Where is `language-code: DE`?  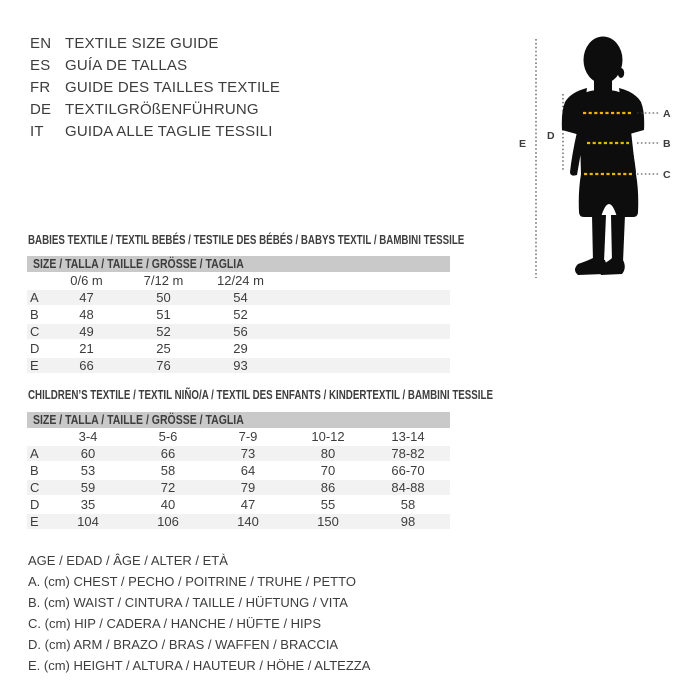
language-code: DE is located at coordinates (41, 109).